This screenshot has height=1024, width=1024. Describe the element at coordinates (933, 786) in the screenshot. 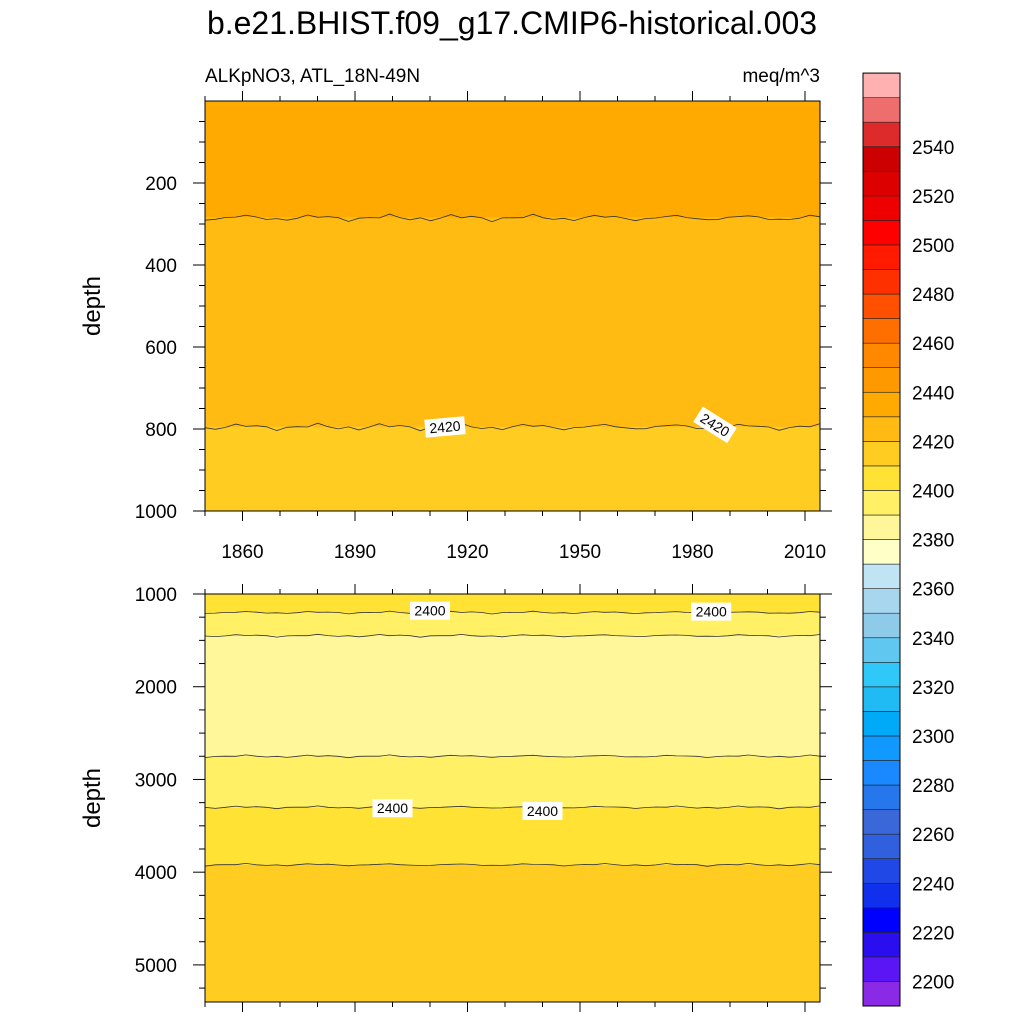

I see `colorbar-label: 2280` at that location.